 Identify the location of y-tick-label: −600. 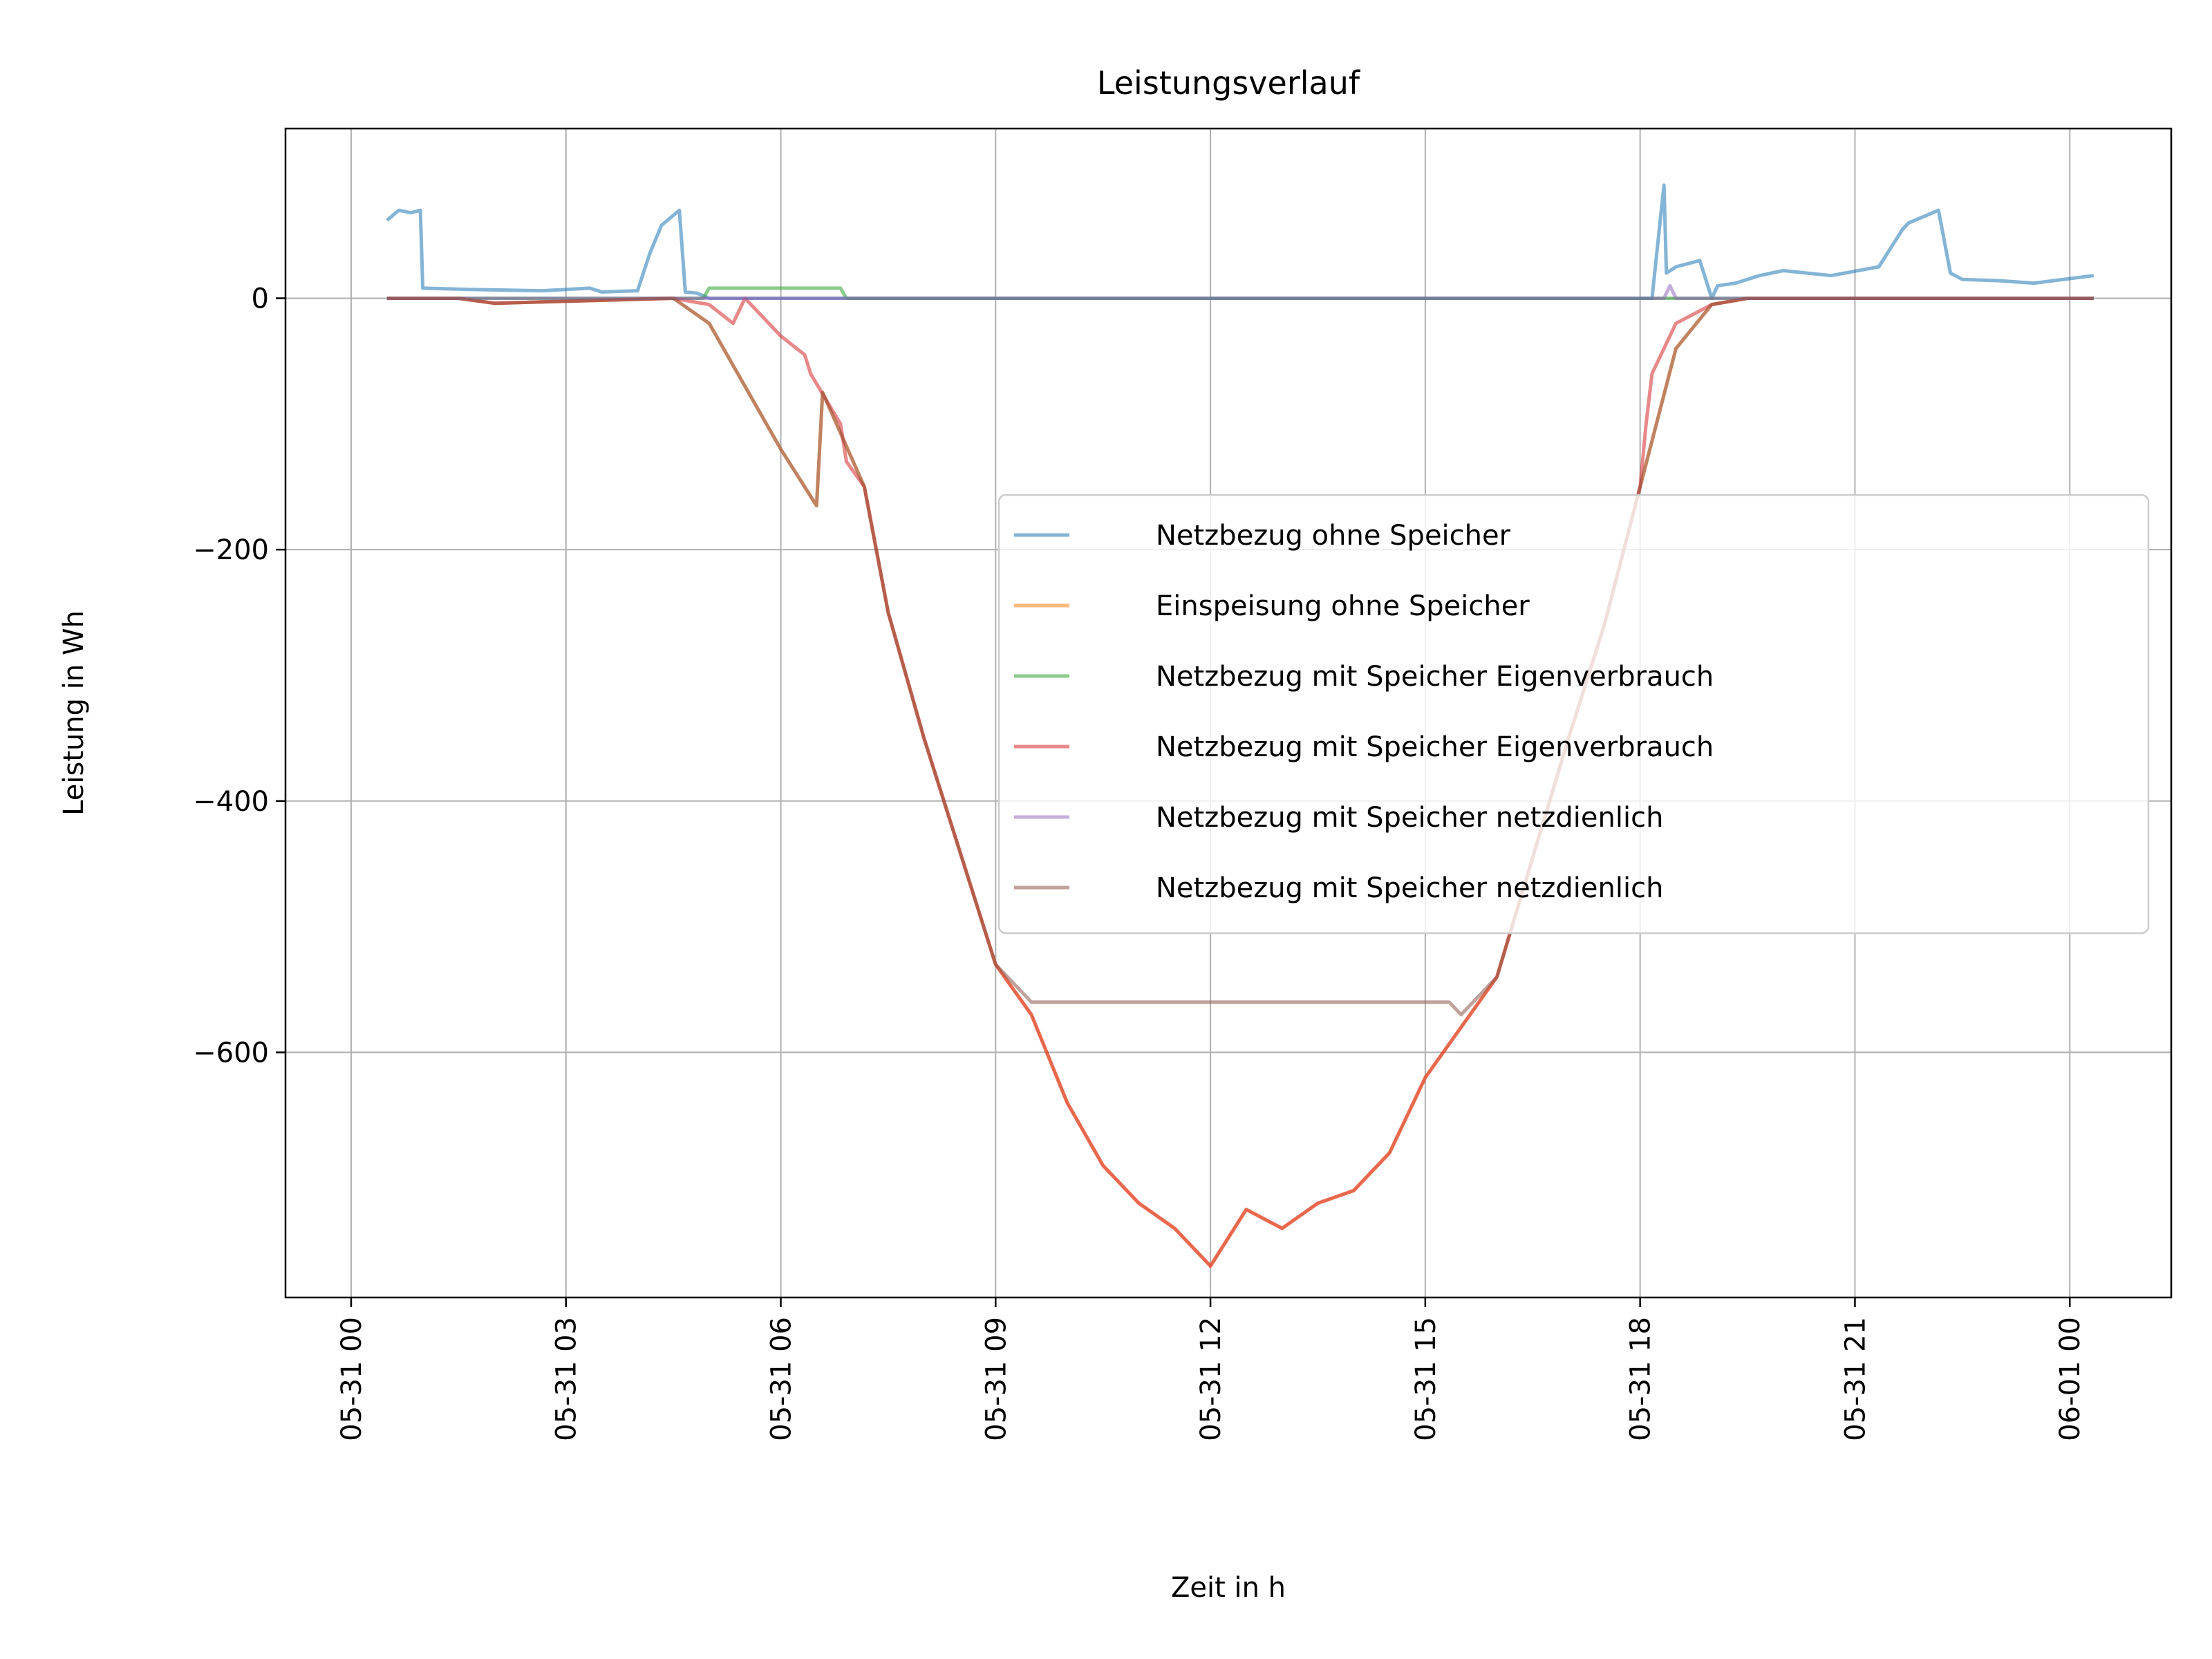
(231, 1053).